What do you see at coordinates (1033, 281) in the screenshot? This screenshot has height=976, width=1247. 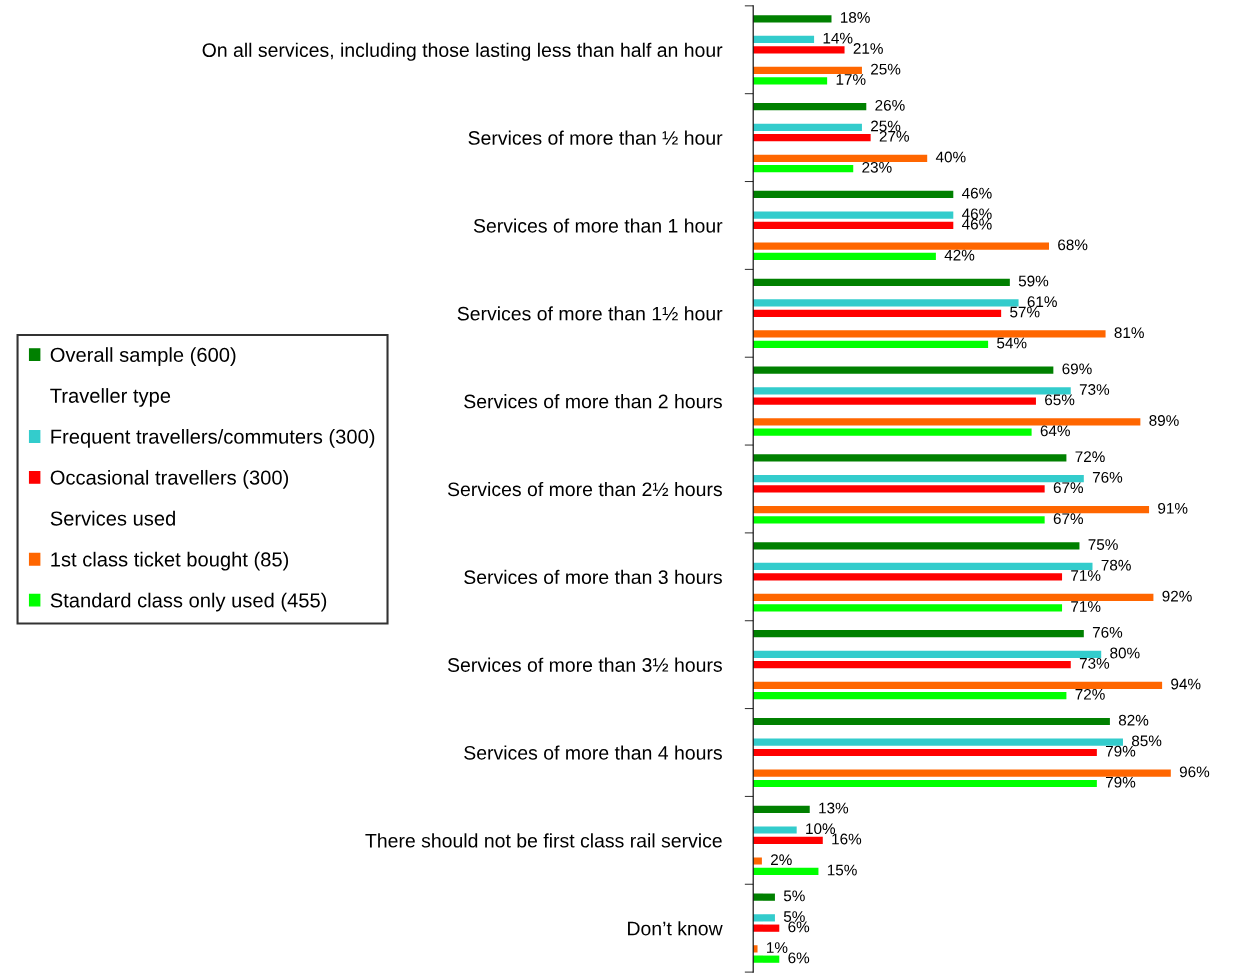 I see `data-label: 59%` at bounding box center [1033, 281].